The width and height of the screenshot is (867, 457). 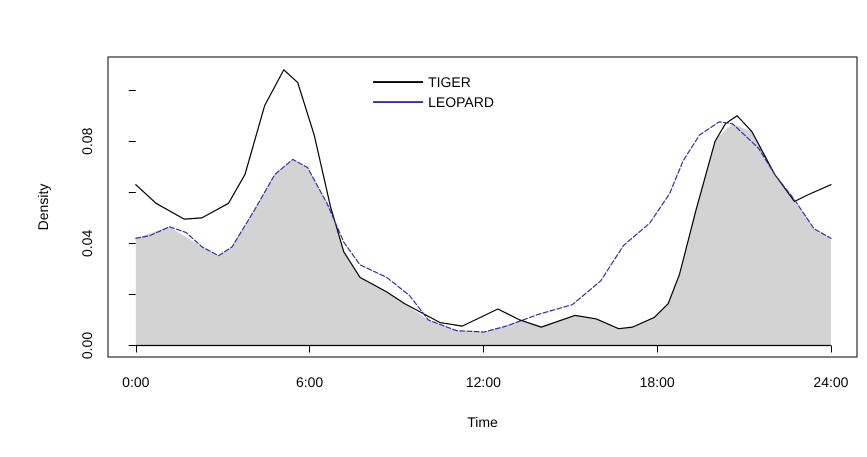 What do you see at coordinates (449, 82) in the screenshot?
I see `legend-label: TIGER` at bounding box center [449, 82].